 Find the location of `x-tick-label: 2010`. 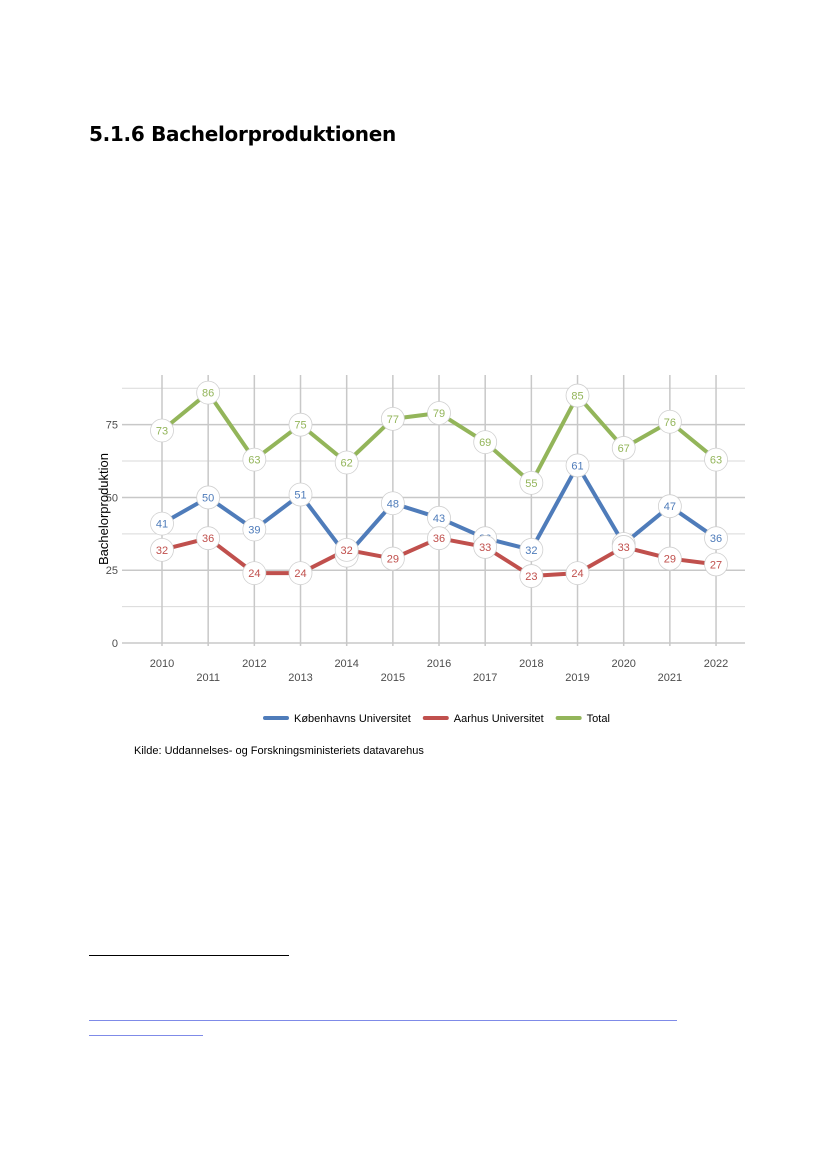

x-tick-label: 2010 is located at coordinates (162, 664).